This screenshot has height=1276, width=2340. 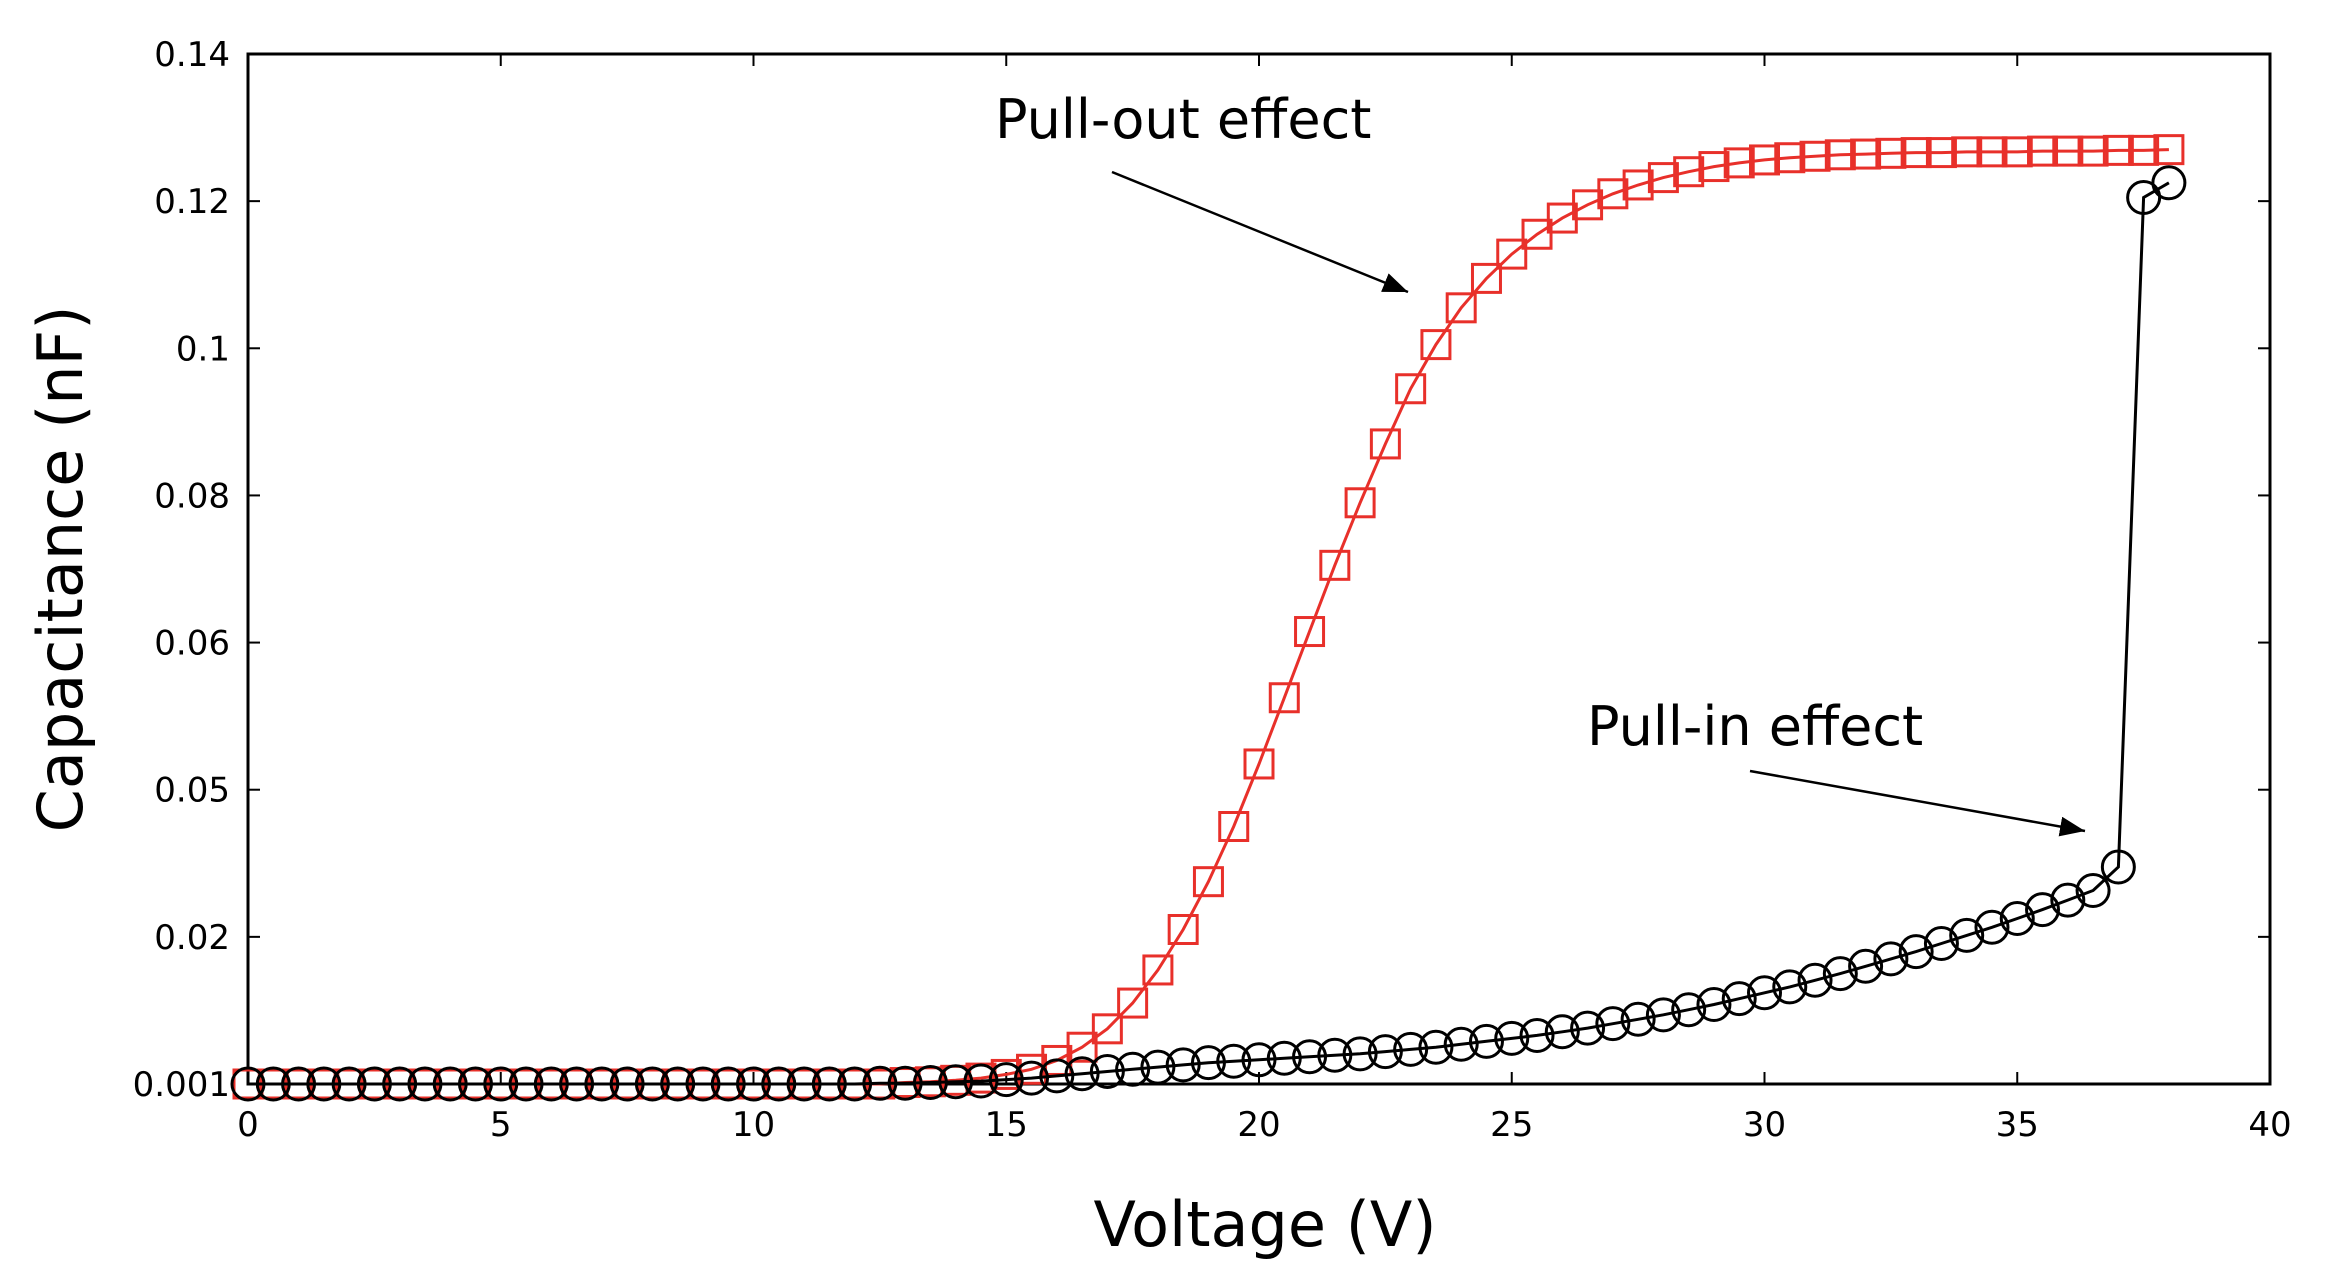 I want to click on y-tick-label: 0.12, so click(x=192, y=202).